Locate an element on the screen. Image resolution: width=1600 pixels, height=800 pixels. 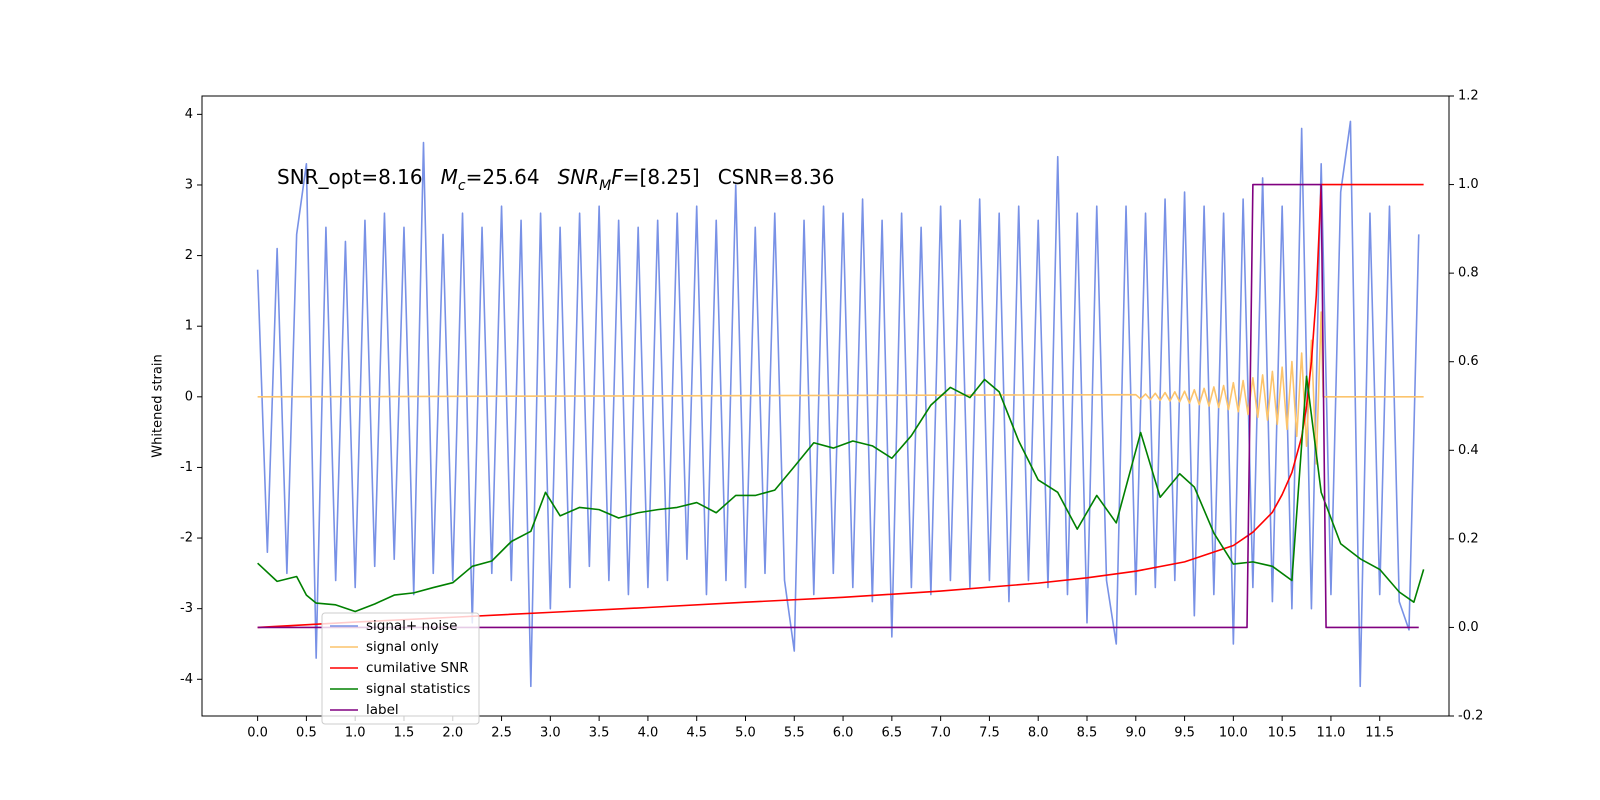
y-tick-label: -3 is located at coordinates (186, 608).